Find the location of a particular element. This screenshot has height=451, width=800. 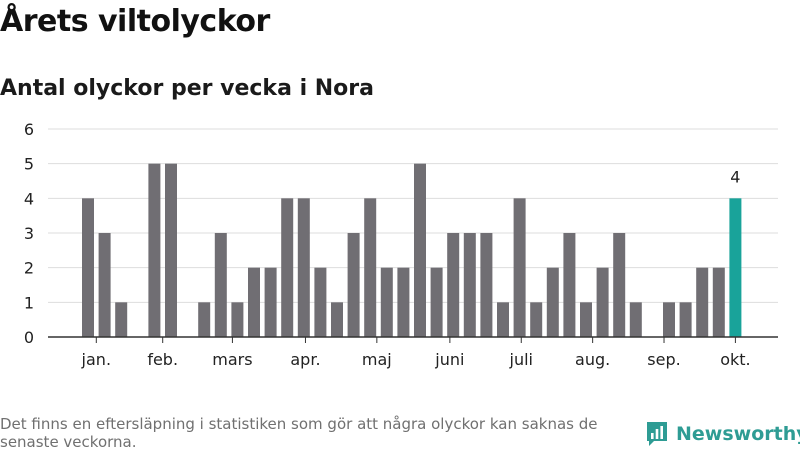

x-tick-label: juli is located at coordinates (521, 359).